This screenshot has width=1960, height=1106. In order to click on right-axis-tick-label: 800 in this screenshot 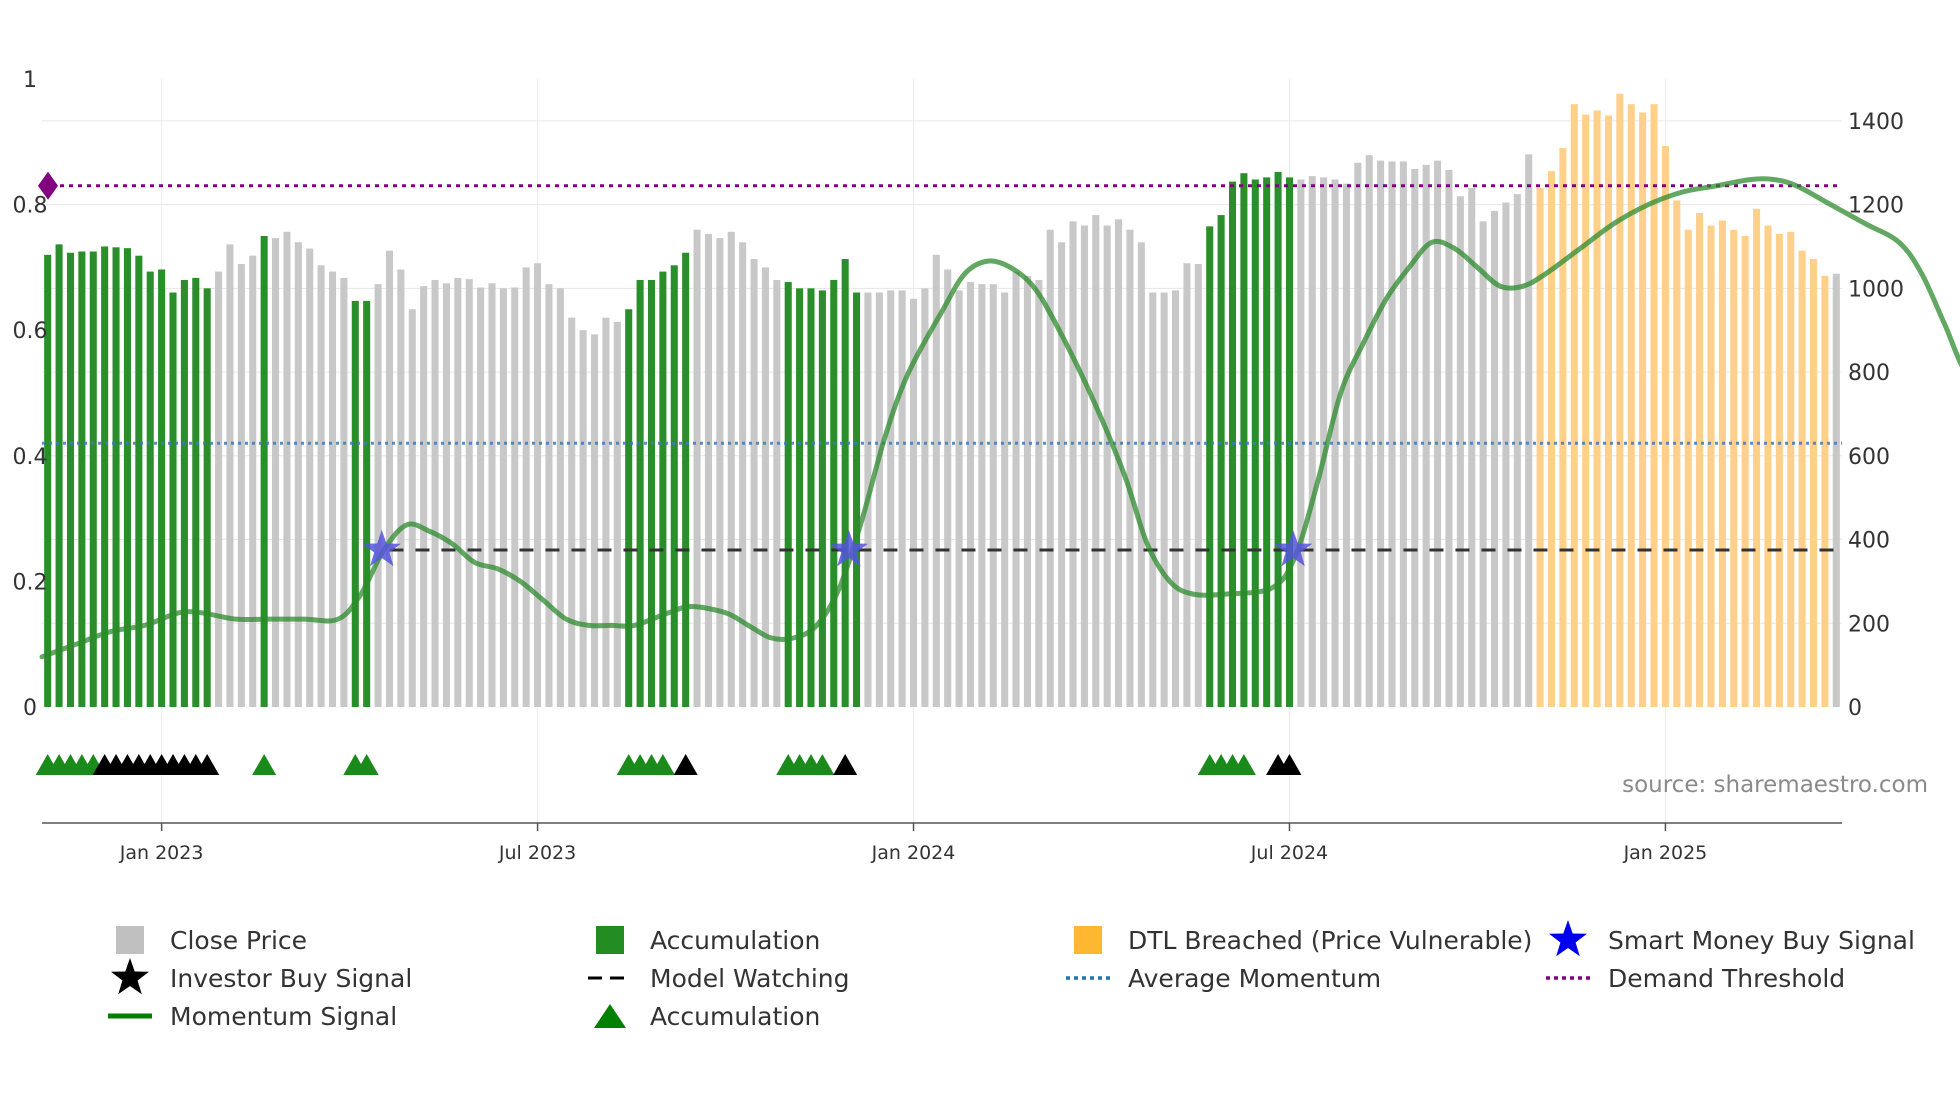, I will do `click(1869, 373)`.